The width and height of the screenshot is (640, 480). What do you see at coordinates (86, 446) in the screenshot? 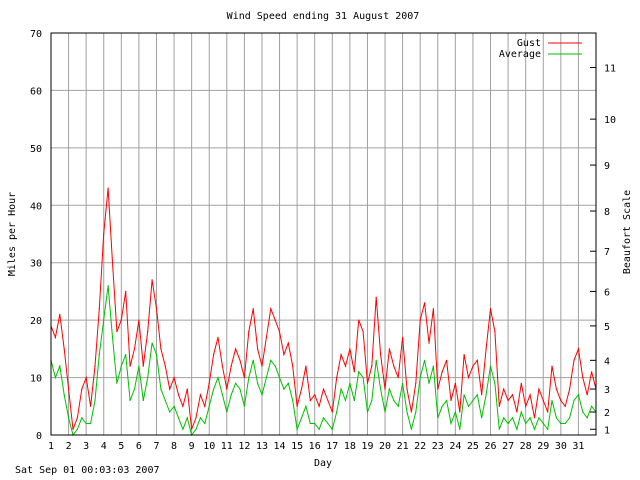
I see `x-tick-label: 3` at bounding box center [86, 446].